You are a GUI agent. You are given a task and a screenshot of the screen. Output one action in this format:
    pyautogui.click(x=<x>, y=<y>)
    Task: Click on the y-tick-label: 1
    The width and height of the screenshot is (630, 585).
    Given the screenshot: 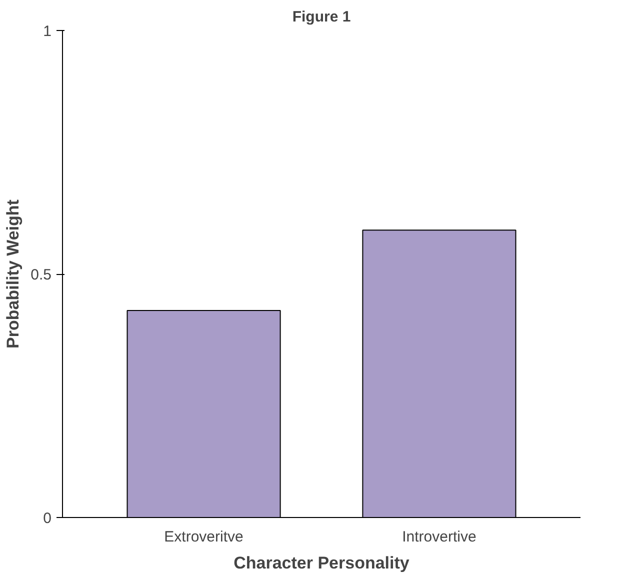 What is the action you would take?
    pyautogui.click(x=47, y=31)
    